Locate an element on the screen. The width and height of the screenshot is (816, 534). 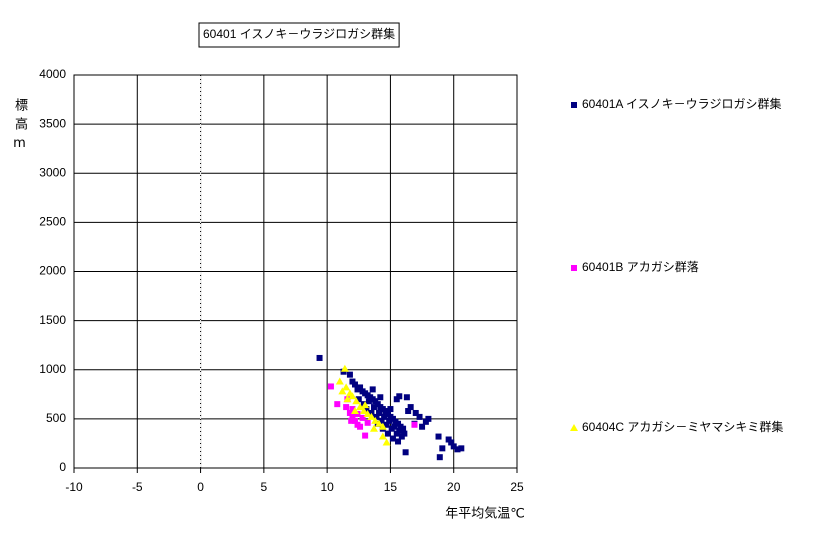
y-tick-label: 1500 is located at coordinates (52, 320).